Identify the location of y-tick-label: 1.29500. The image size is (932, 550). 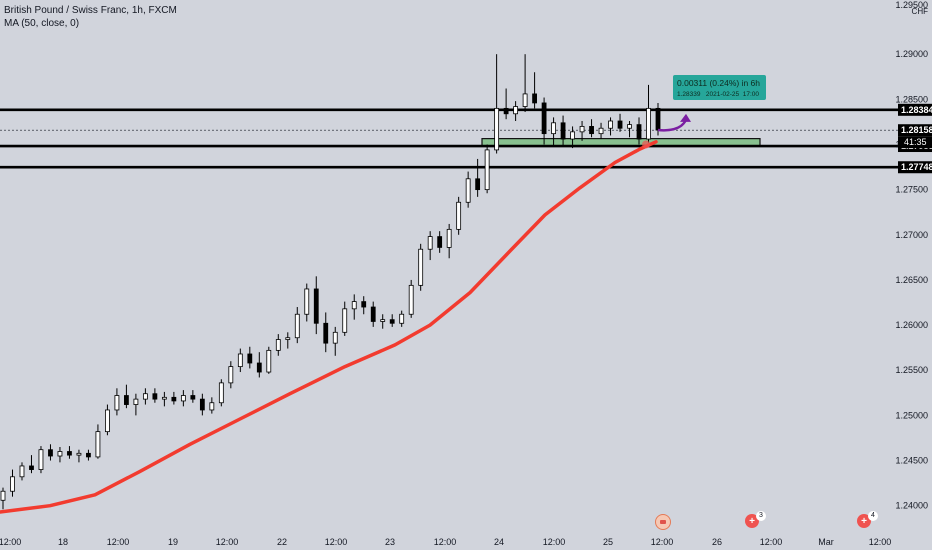
(911, 5).